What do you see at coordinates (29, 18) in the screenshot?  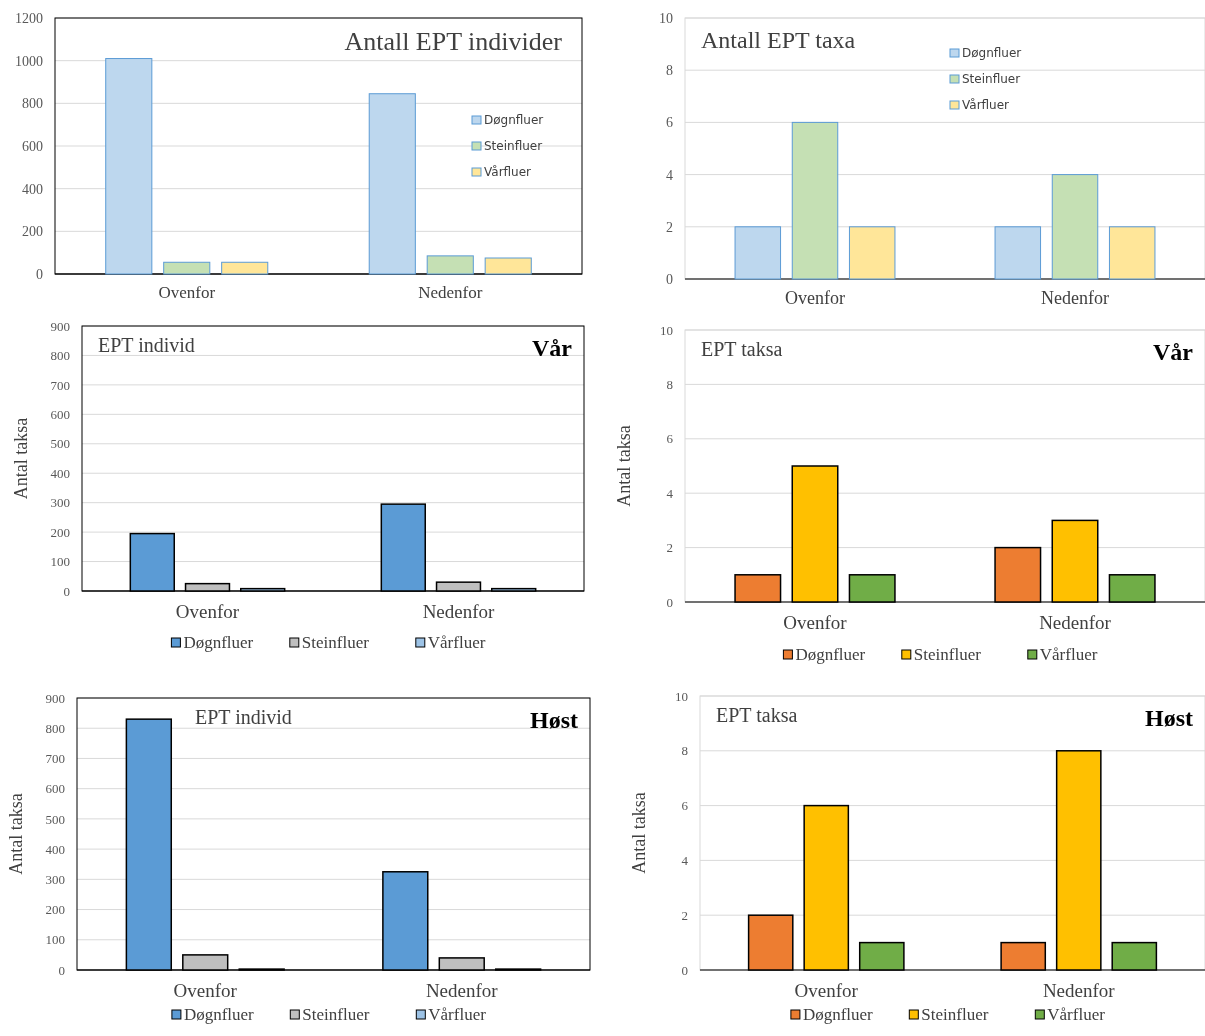 I see `y-tick-label: 1200` at bounding box center [29, 18].